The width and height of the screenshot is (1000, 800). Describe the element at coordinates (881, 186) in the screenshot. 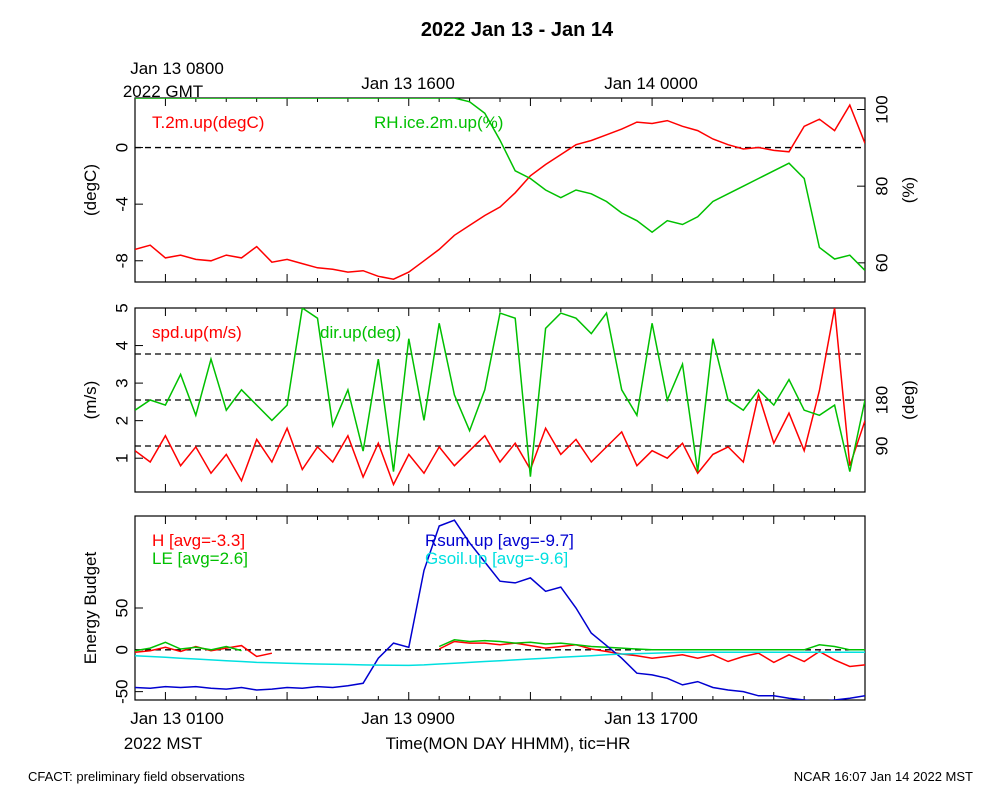

I see `y2-tick-label: 80` at that location.